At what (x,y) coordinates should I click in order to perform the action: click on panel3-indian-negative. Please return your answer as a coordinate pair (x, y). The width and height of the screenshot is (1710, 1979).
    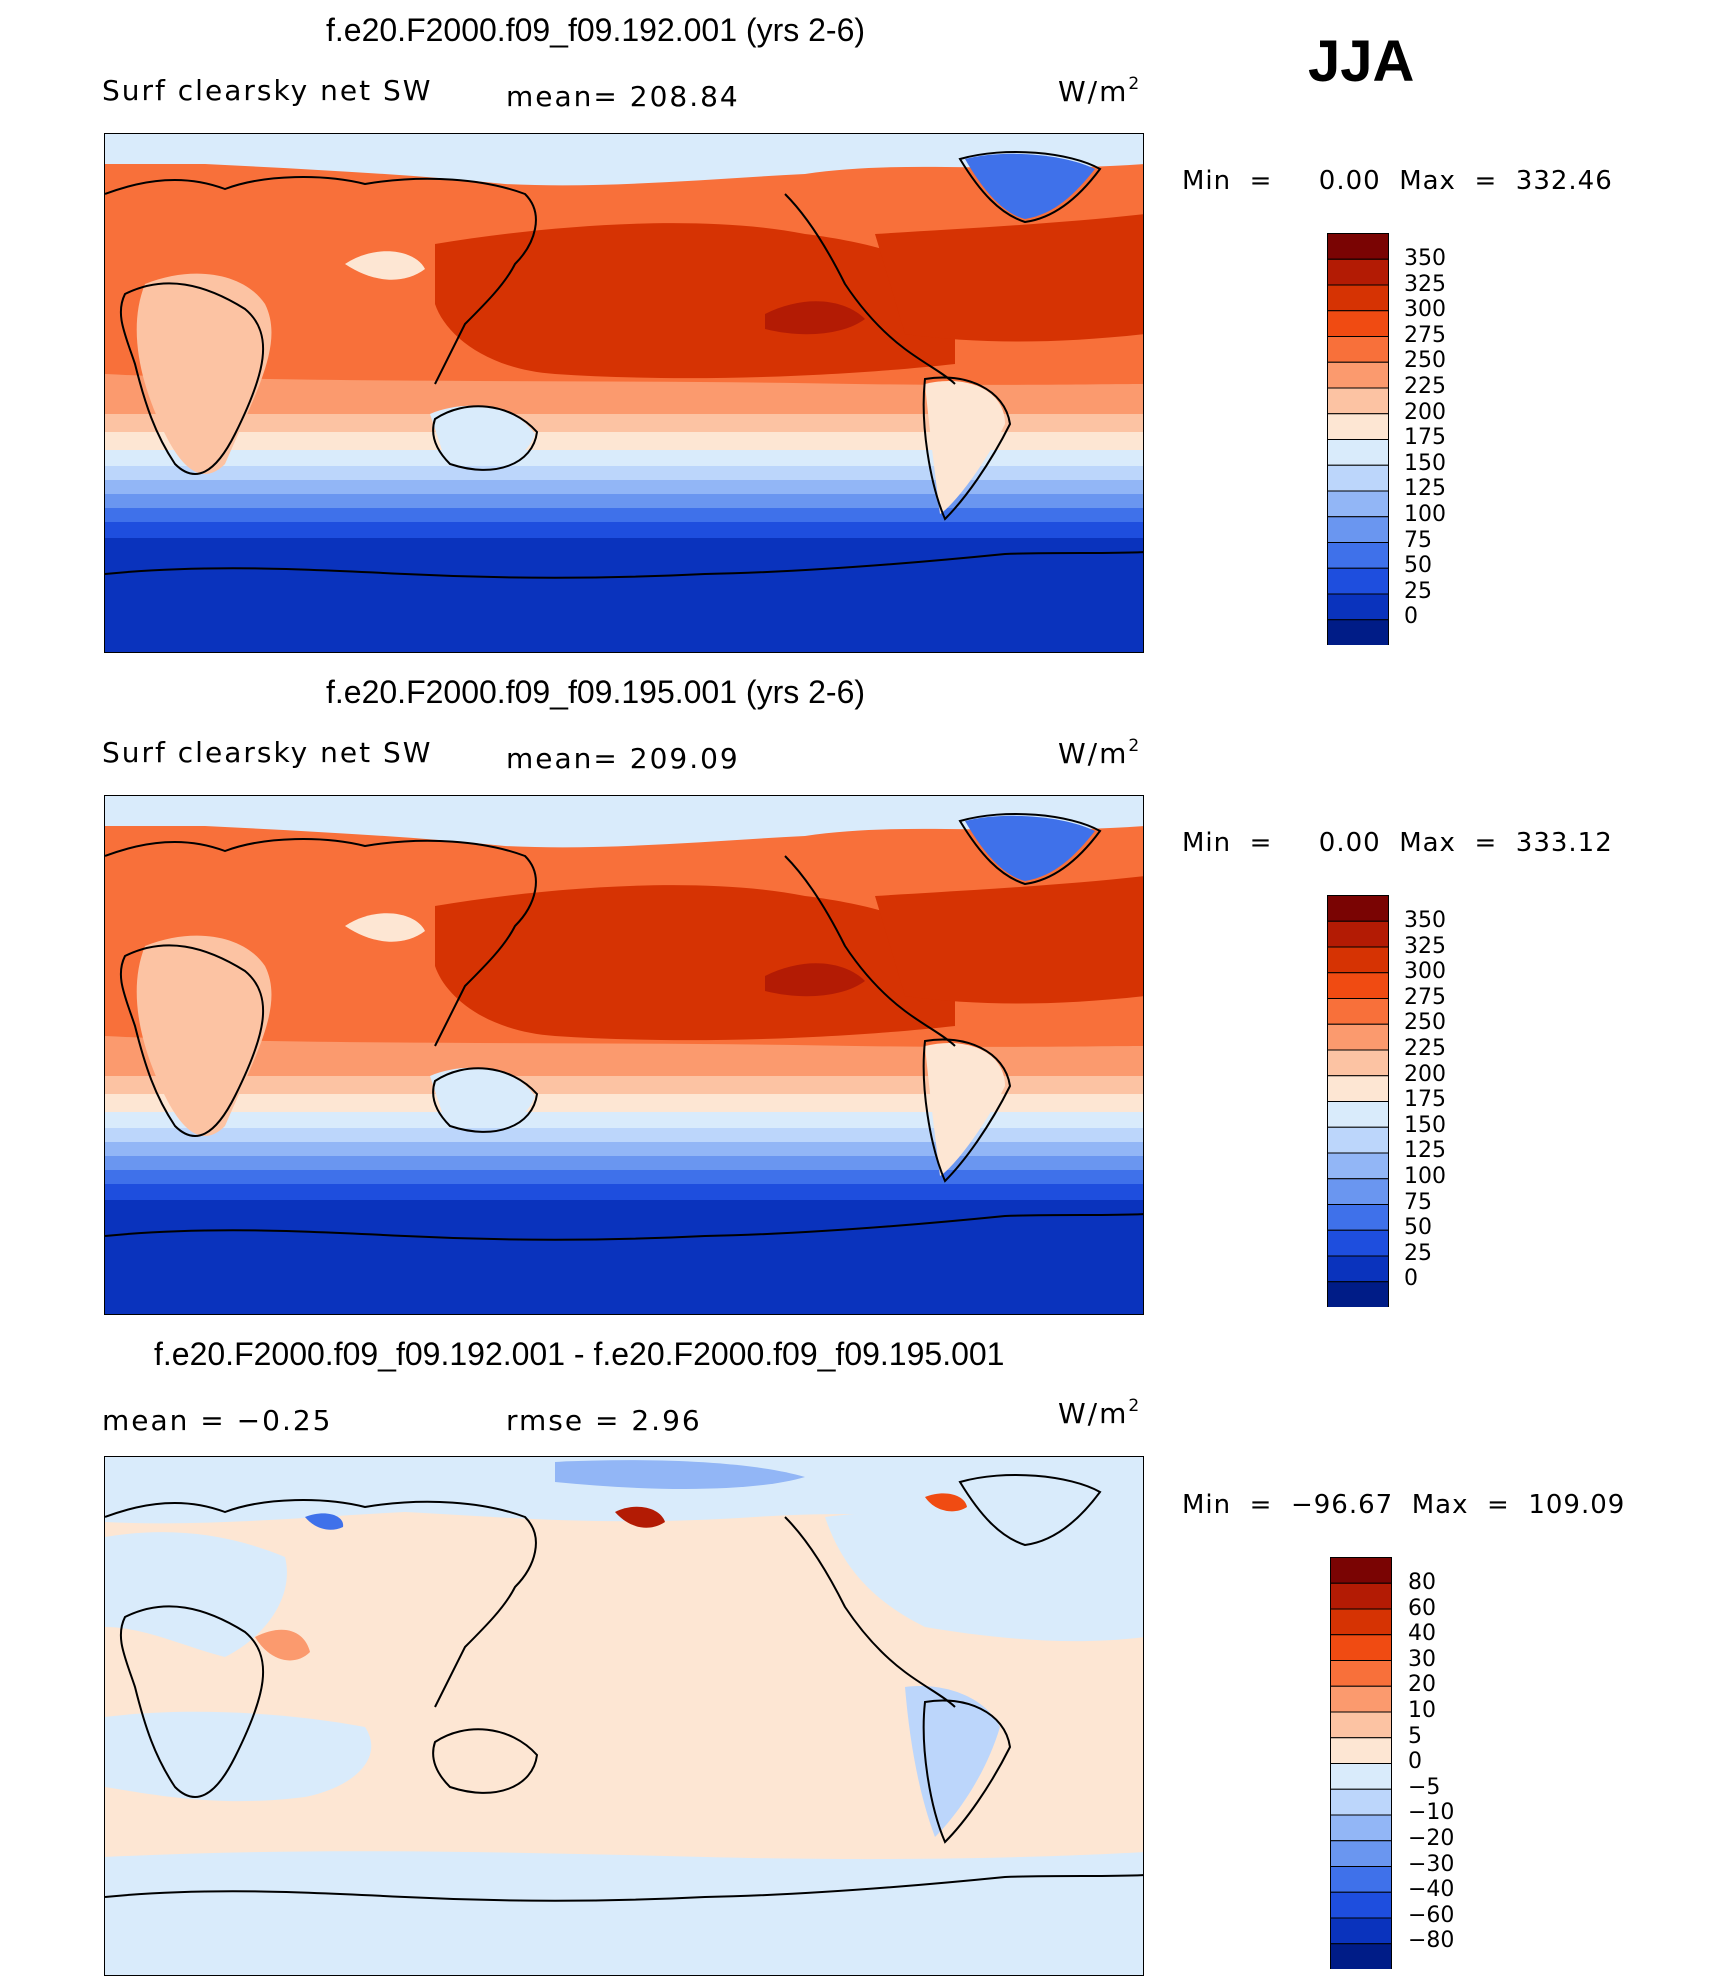
    Looking at the image, I should click on (238, 1756).